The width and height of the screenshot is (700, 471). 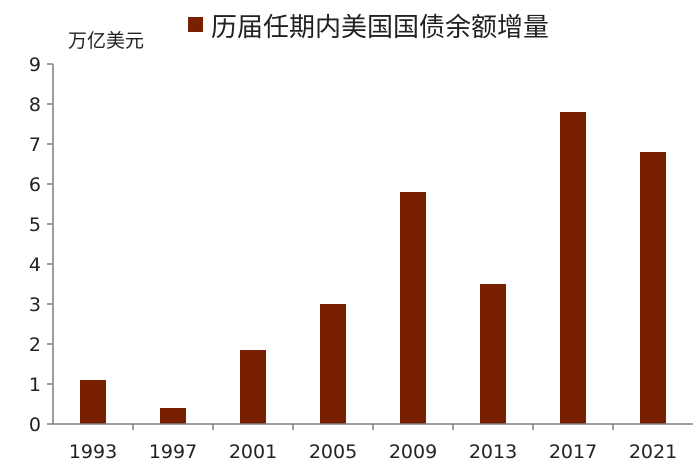 I want to click on legend-label: 历届任期内美国国债余额增量, so click(x=380, y=28).